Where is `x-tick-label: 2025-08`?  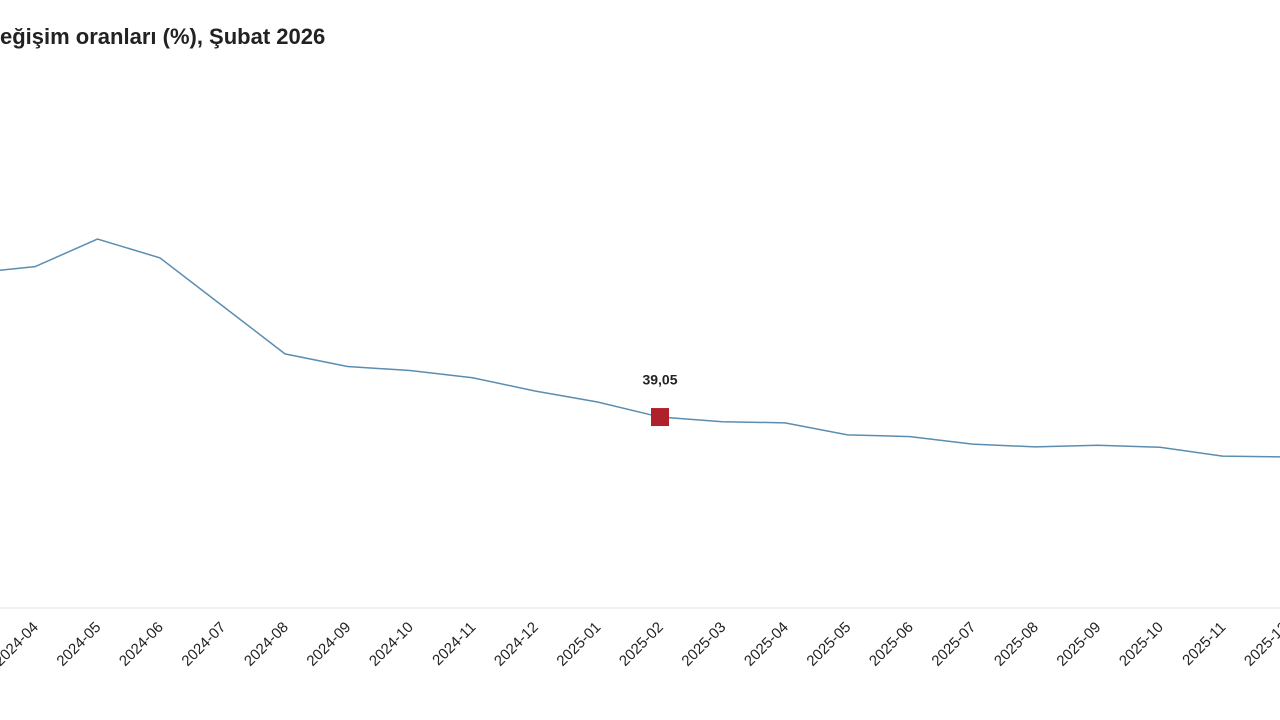
x-tick-label: 2025-08 is located at coordinates (1016, 644).